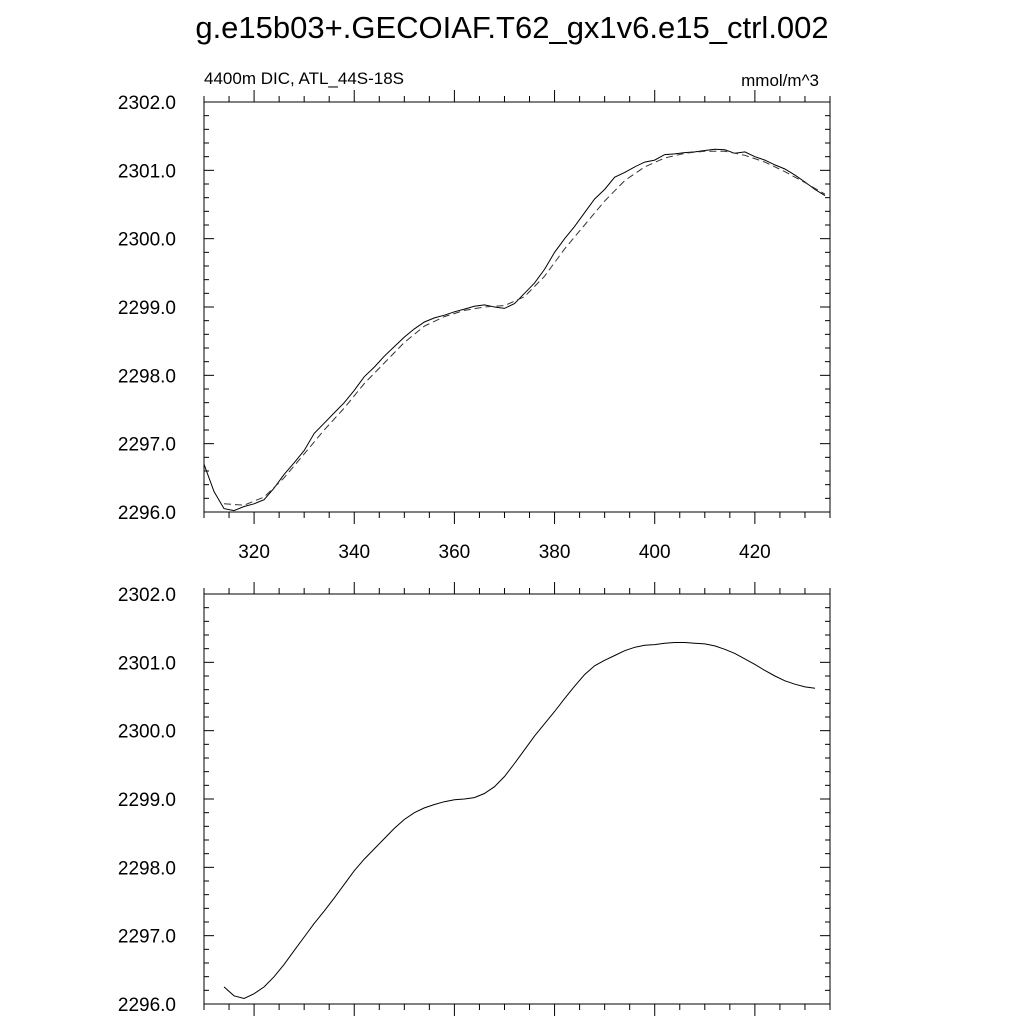 The image size is (1024, 1024). Describe the element at coordinates (147, 595) in the screenshot. I see `bottom-y-tick-label: 2302.0` at that location.